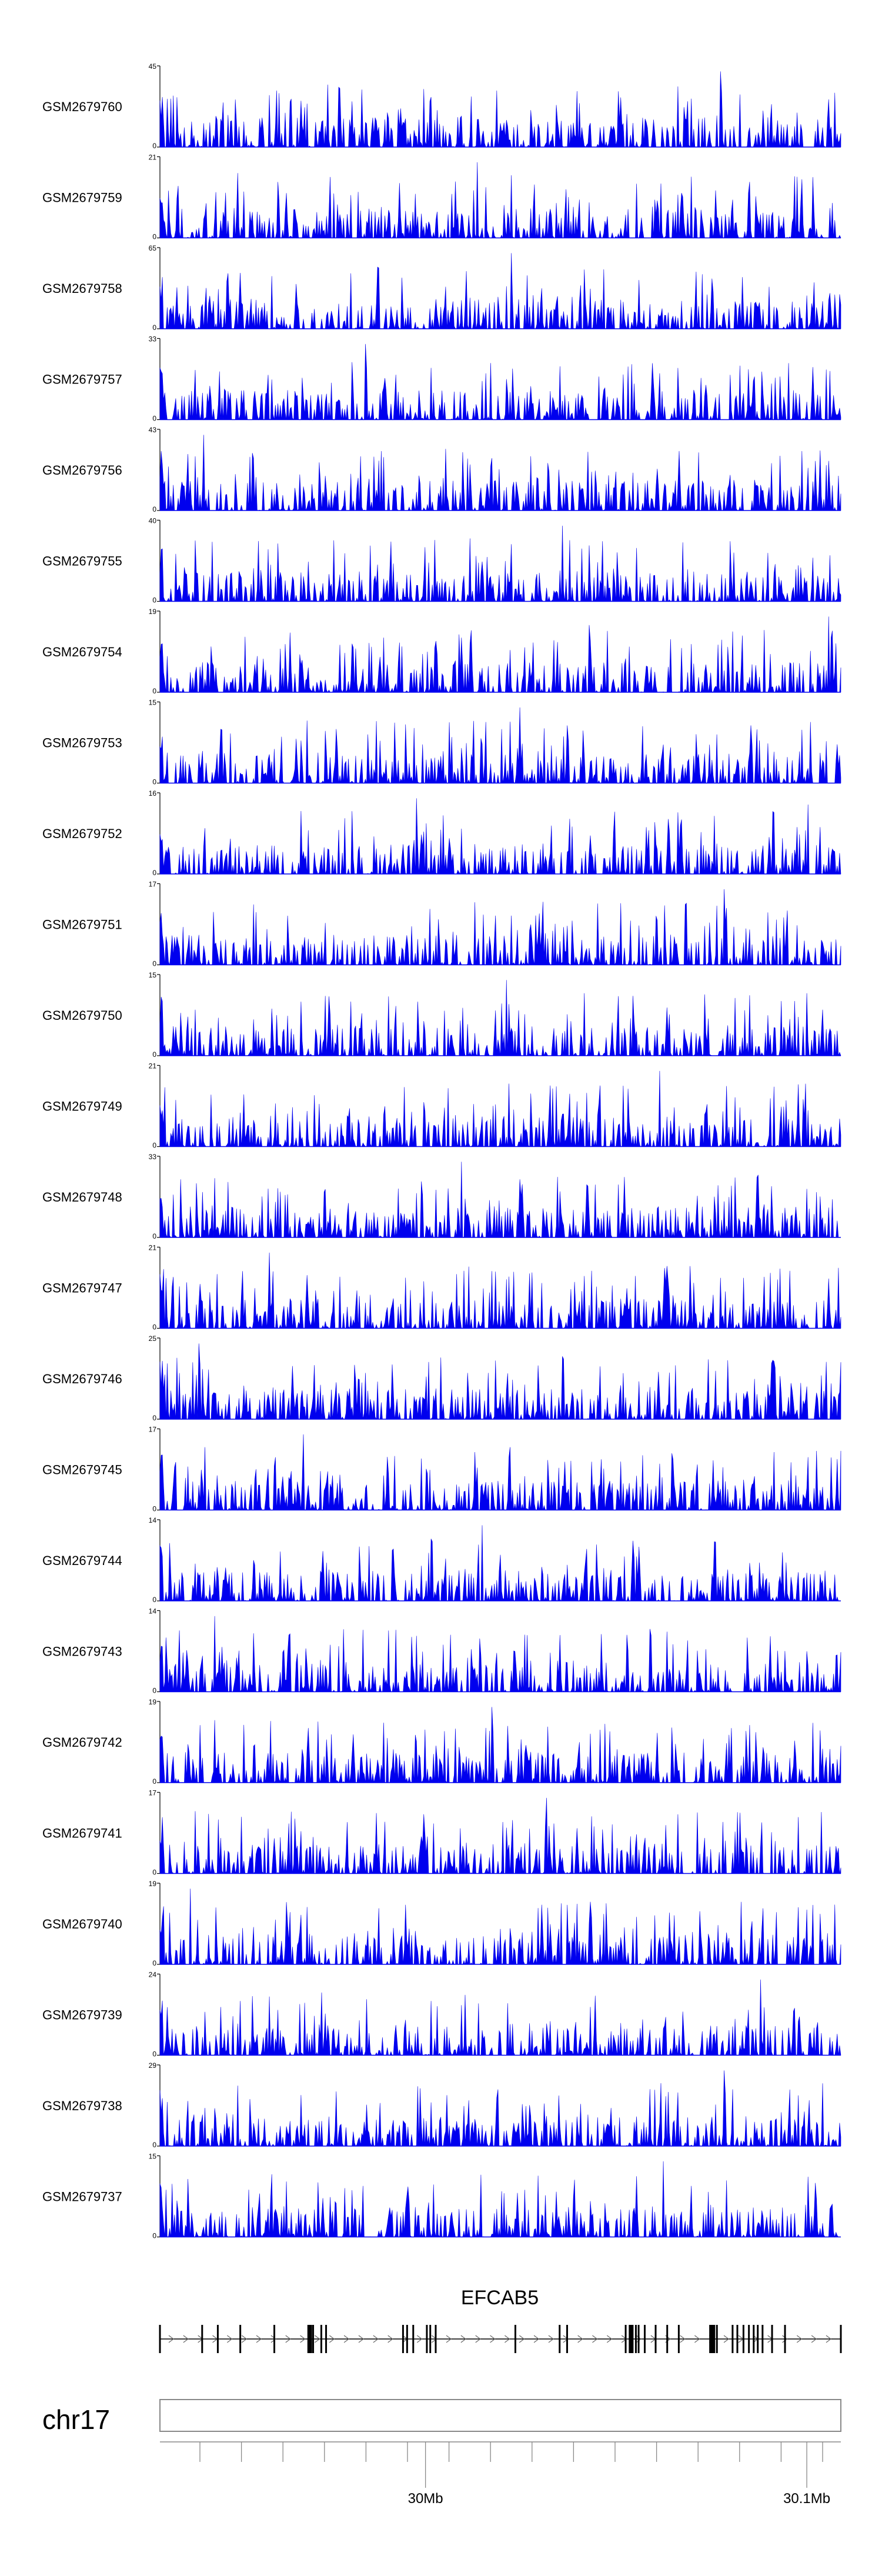 This screenshot has height=2576, width=882. What do you see at coordinates (500, 2415) in the screenshot?
I see `chromosome-ideogram` at bounding box center [500, 2415].